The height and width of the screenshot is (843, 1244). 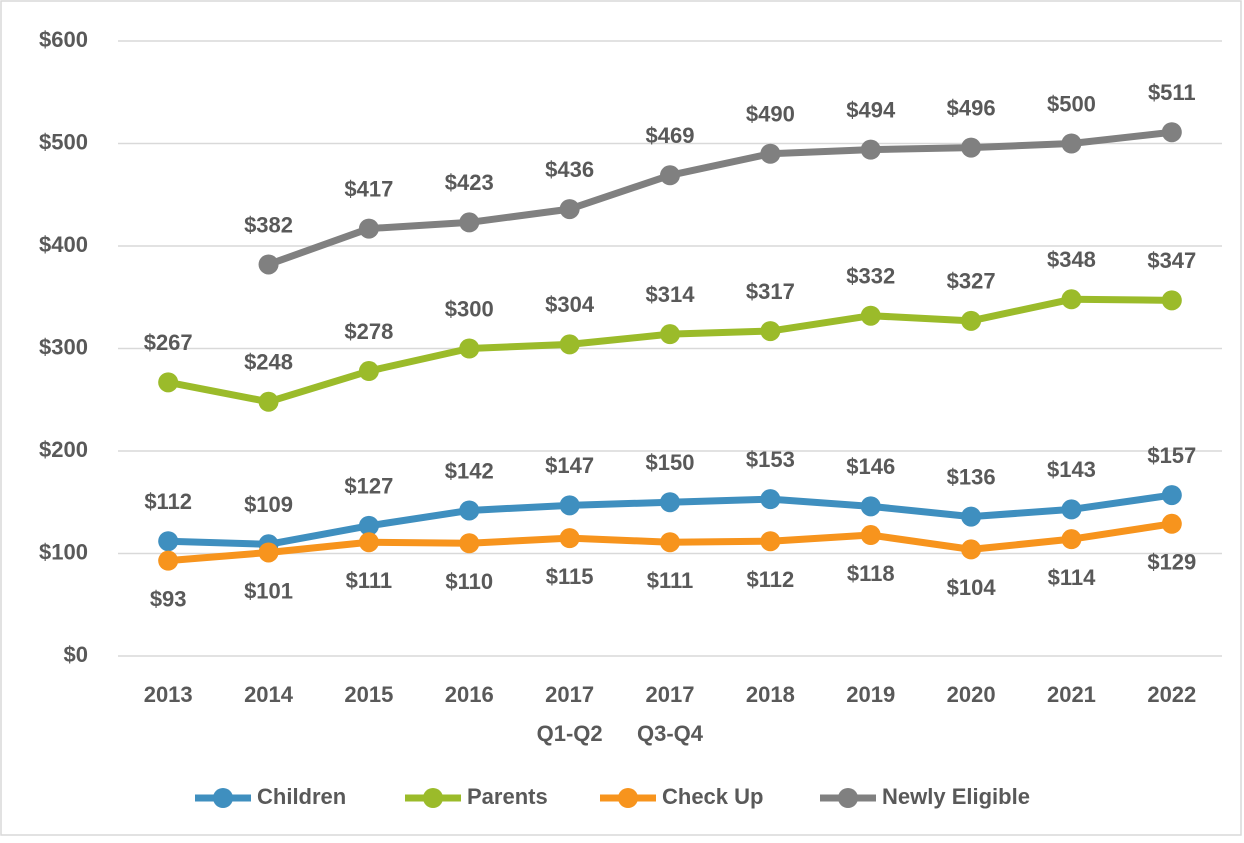 I want to click on legend-label: Newly Eligible, so click(x=956, y=796).